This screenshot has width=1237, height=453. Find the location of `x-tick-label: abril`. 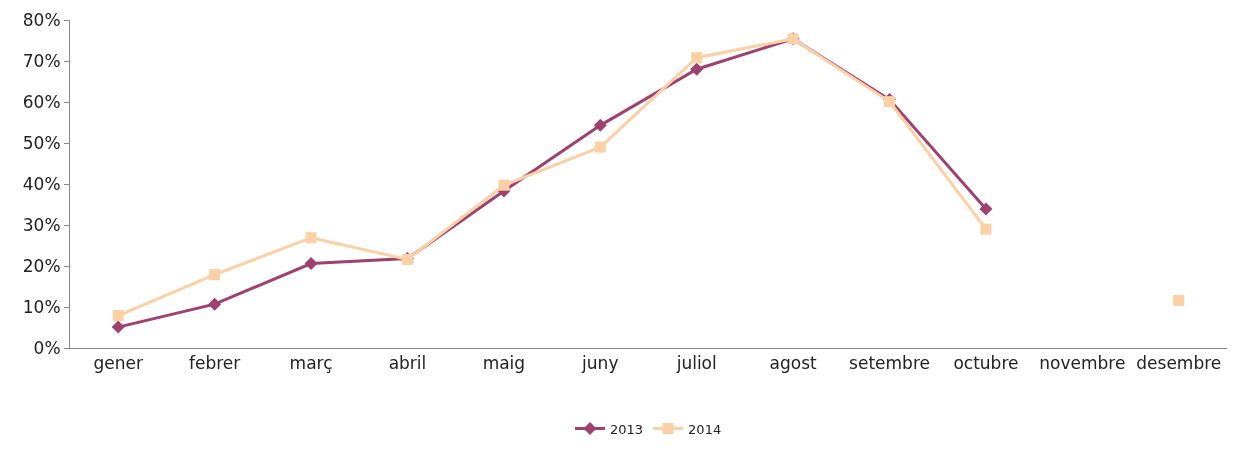

x-tick-label: abril is located at coordinates (407, 363).